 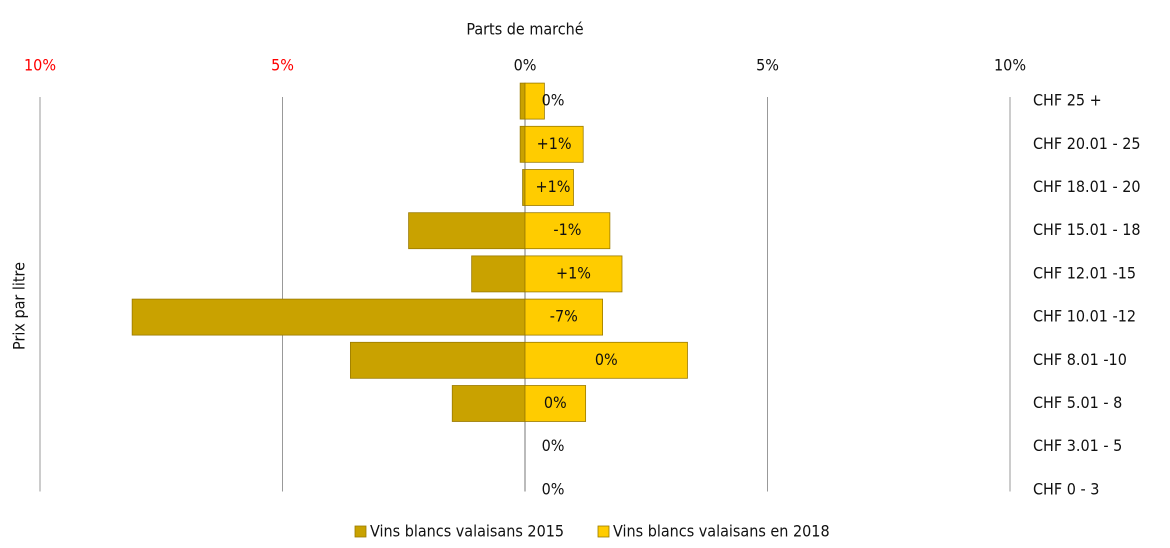 I want to click on y-tick-label: CHF 0 - 3, so click(x=1066, y=488).